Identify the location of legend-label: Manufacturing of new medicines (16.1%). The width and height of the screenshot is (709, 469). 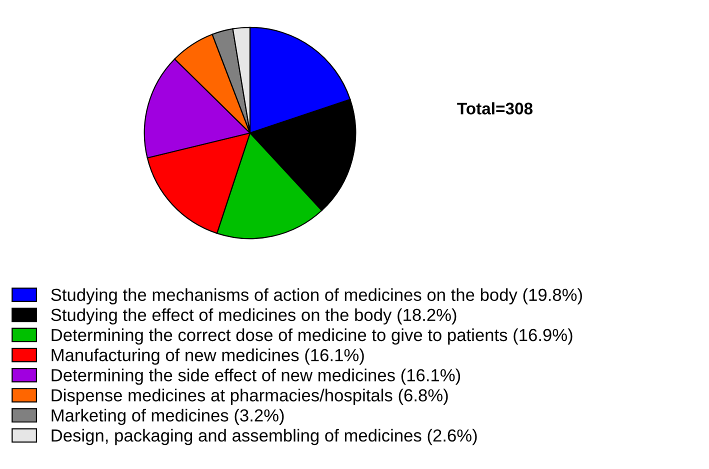
(208, 356).